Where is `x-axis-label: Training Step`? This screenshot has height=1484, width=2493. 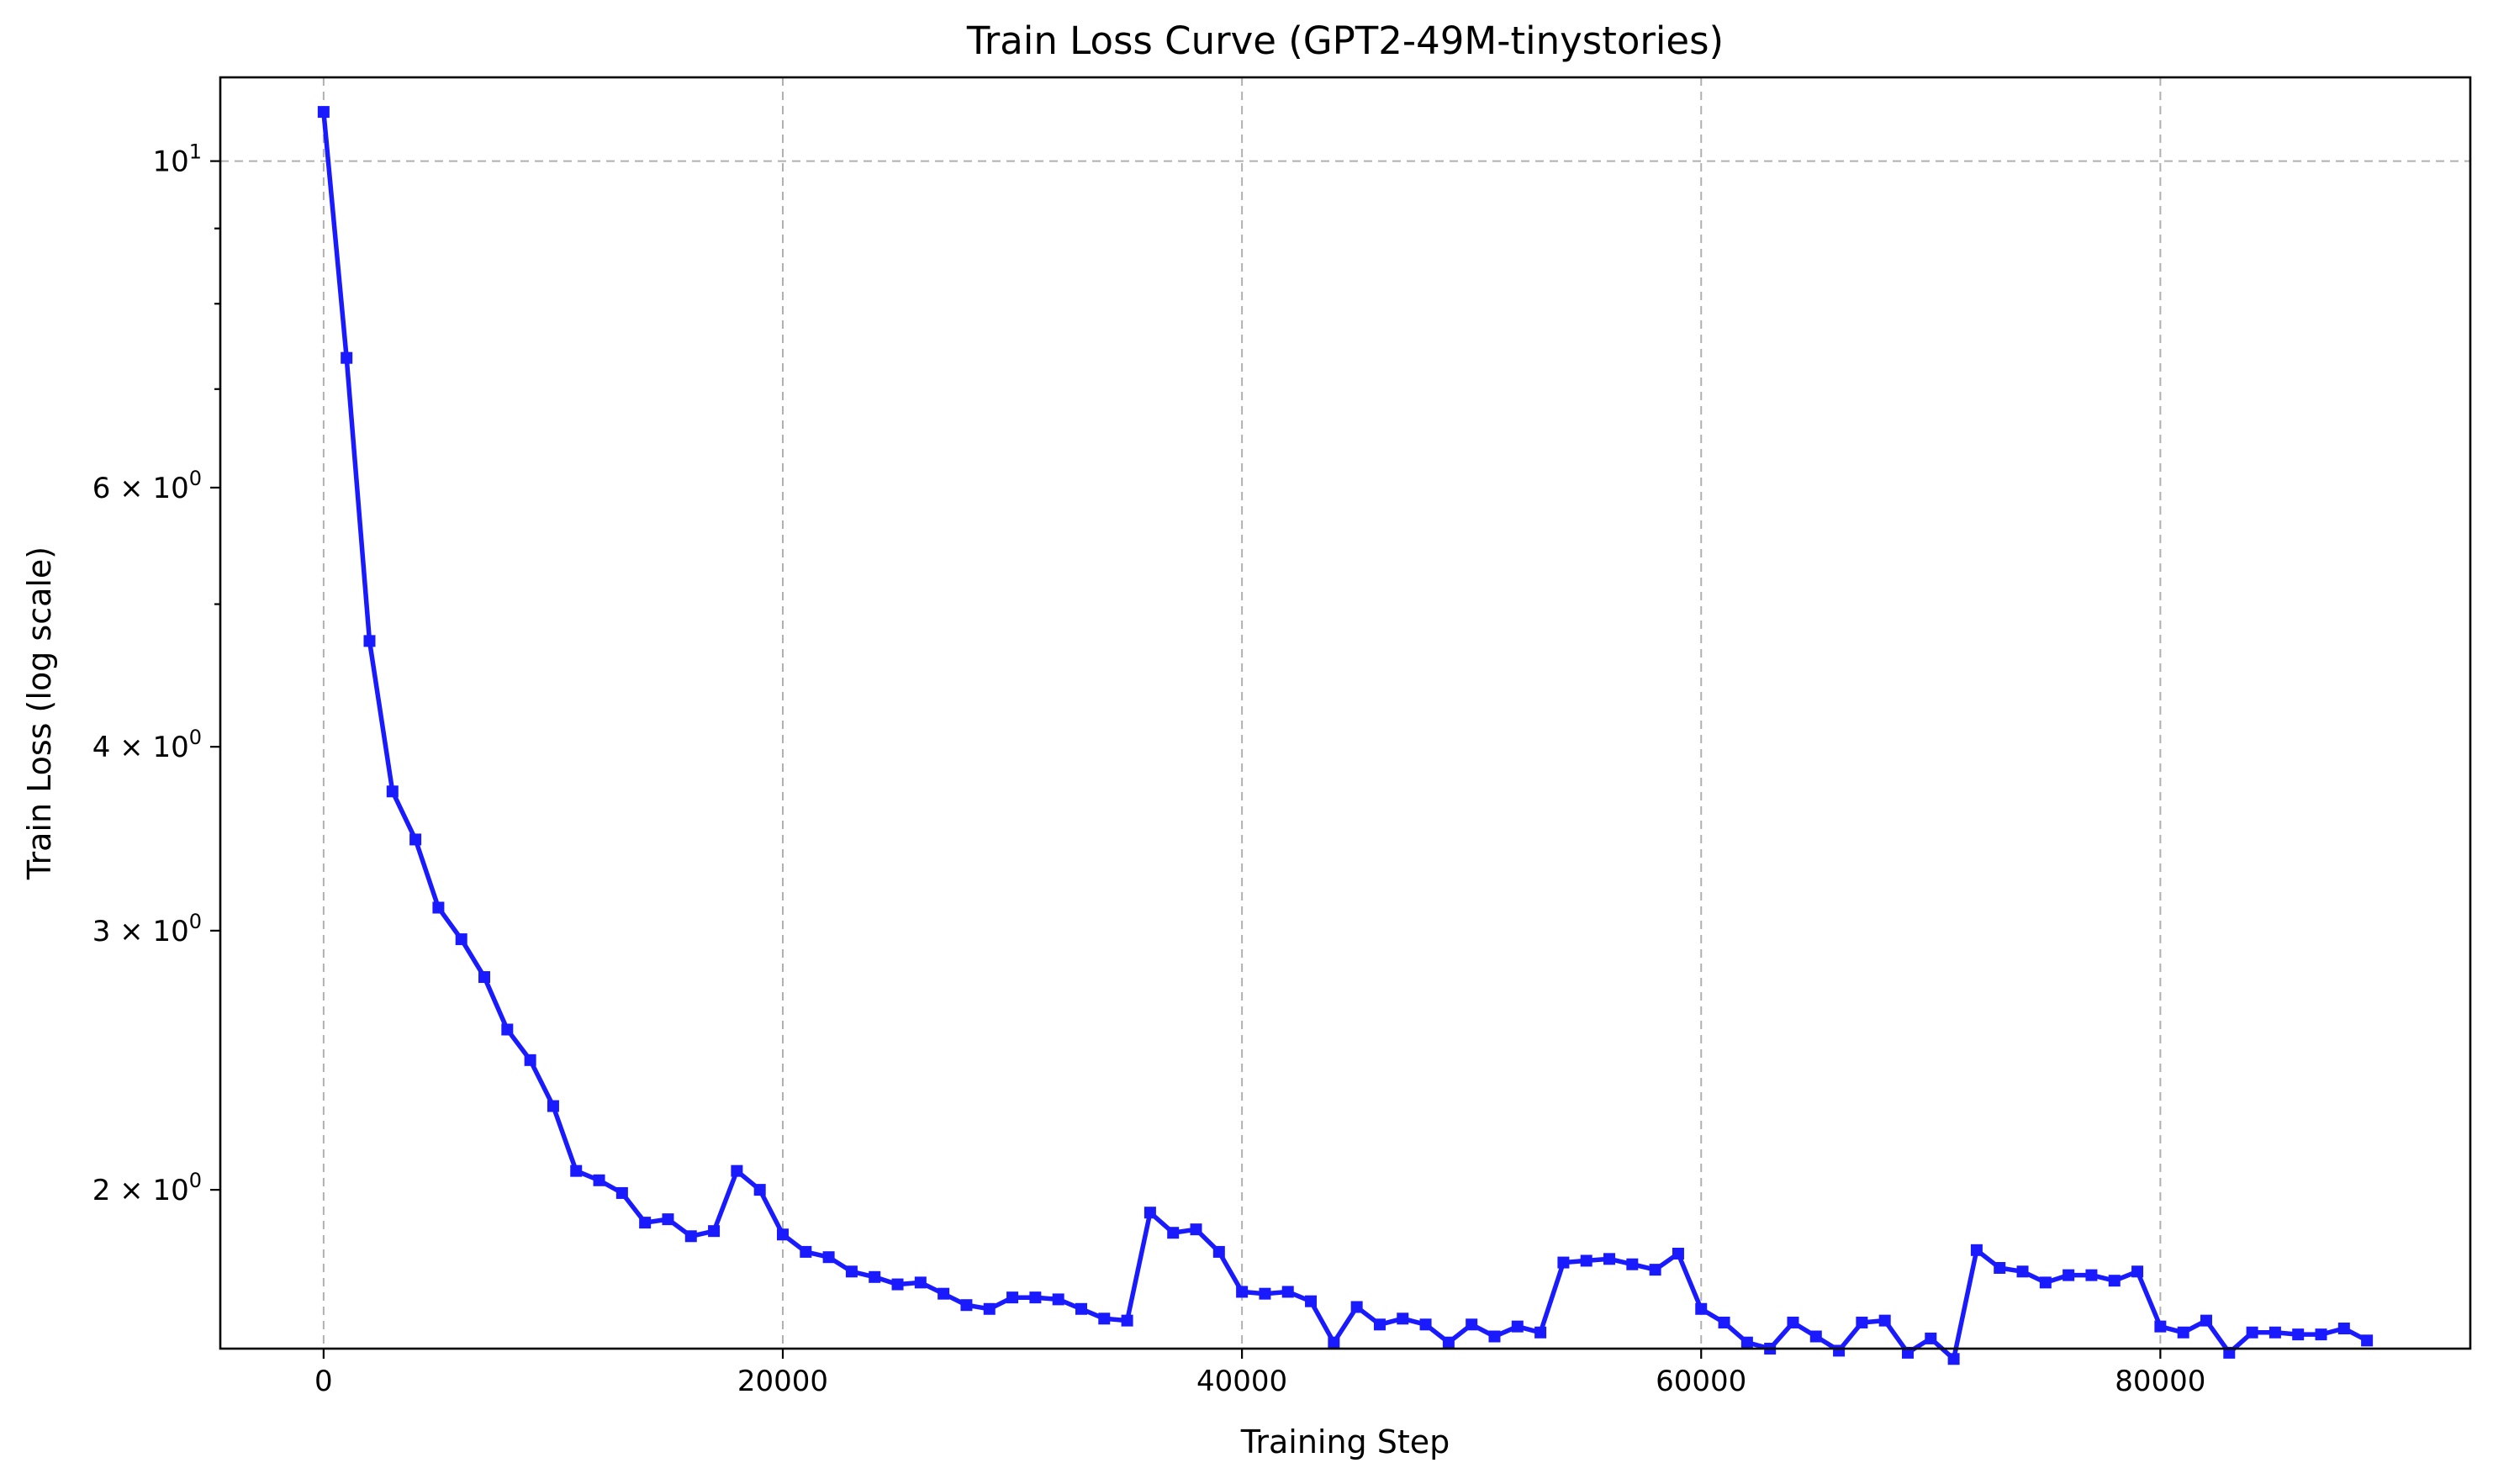 x-axis-label: Training Step is located at coordinates (1345, 1441).